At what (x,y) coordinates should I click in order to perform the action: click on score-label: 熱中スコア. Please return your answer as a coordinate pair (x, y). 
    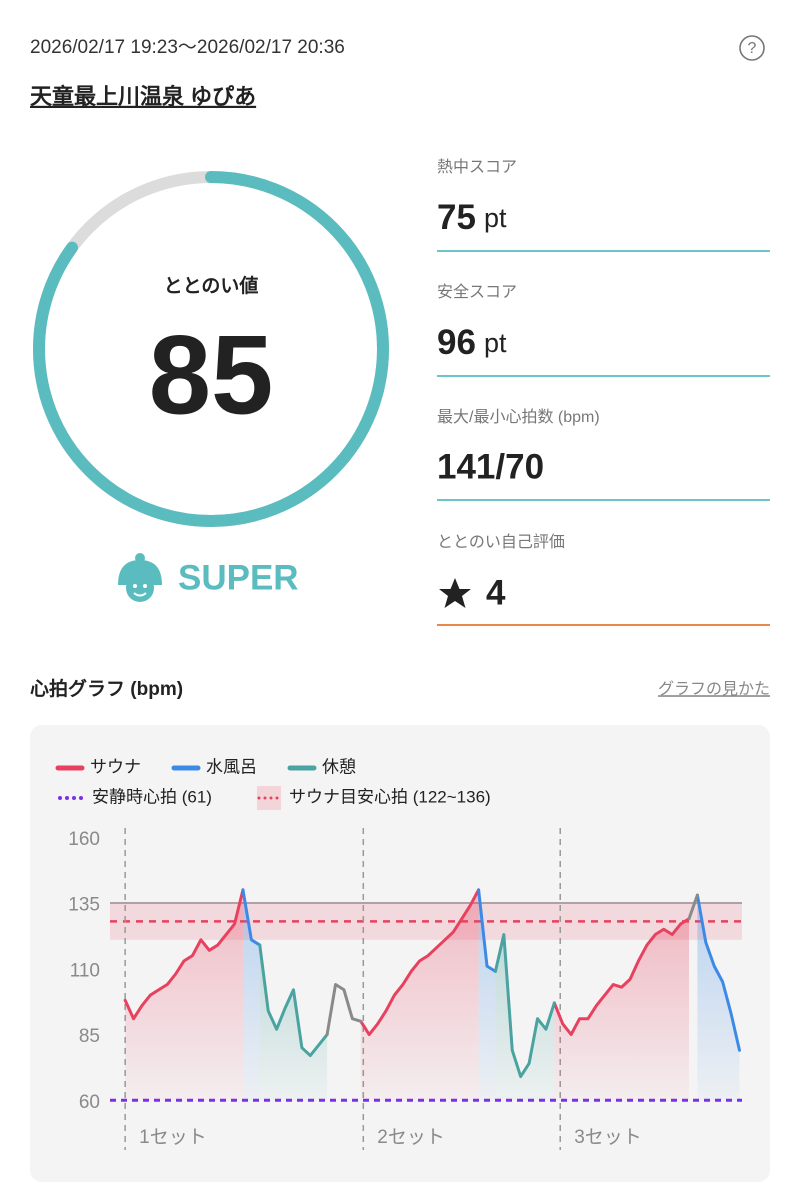
    Looking at the image, I should click on (477, 167).